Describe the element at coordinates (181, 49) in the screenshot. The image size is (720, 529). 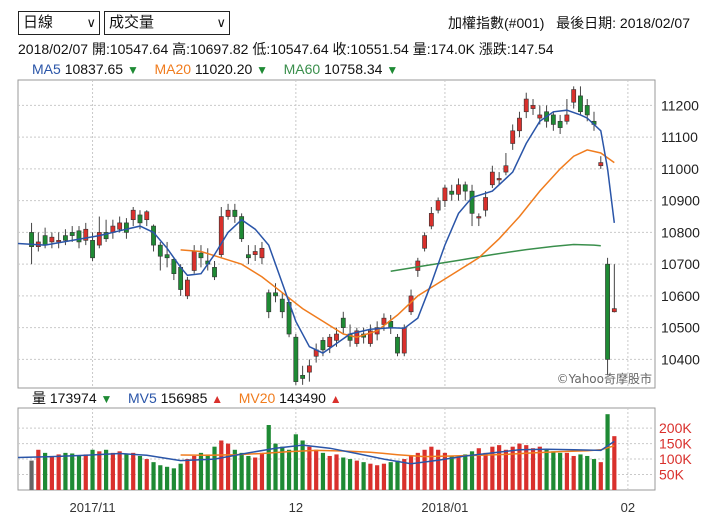
I see `high-label: 高:` at that location.